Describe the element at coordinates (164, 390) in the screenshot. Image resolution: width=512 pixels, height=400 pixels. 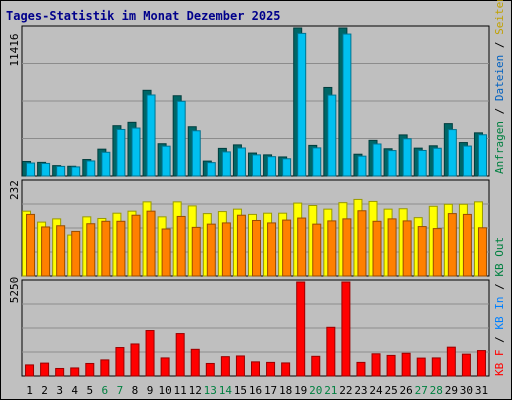
I see `x-tick-label: 10` at that location.